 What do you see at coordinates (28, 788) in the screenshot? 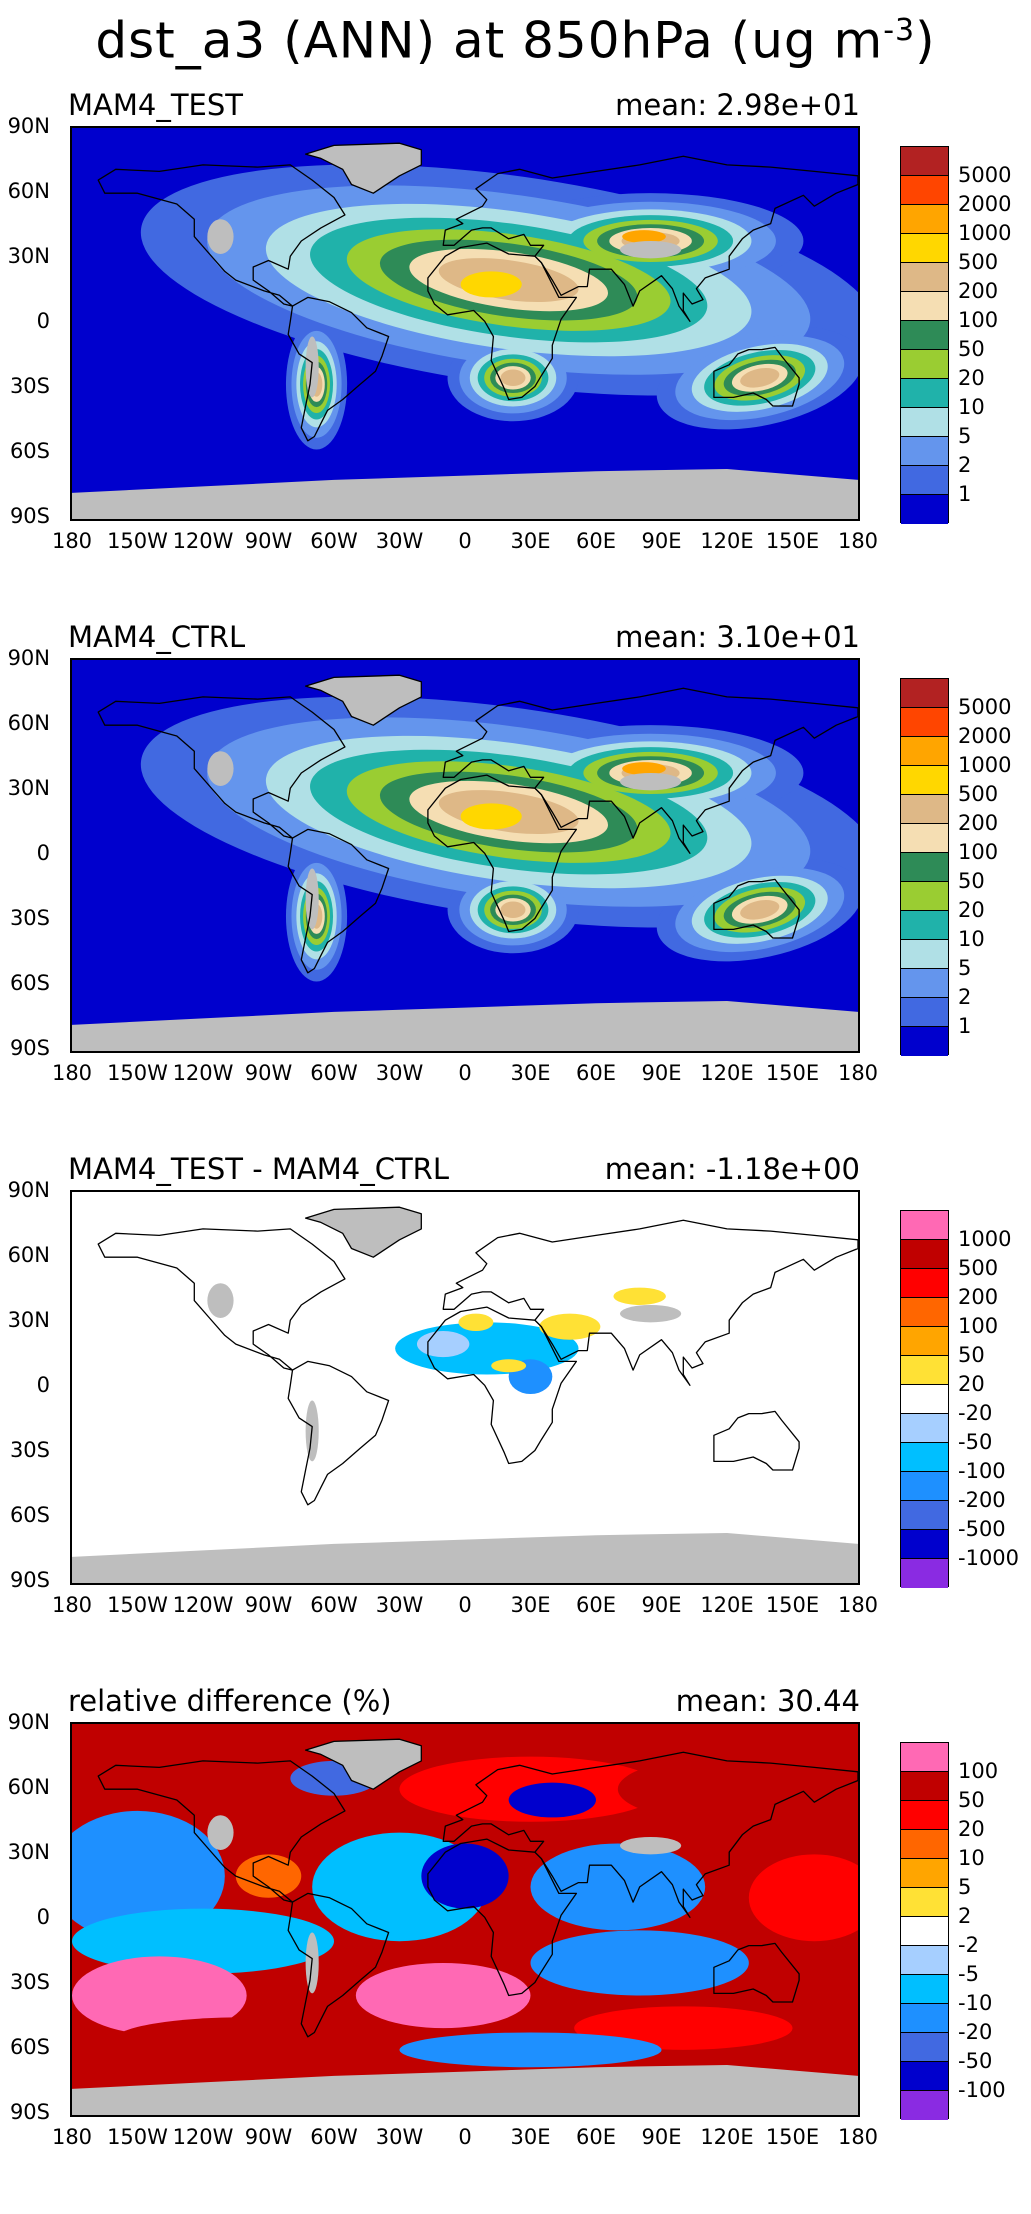
I see `lat-tick-label: 30N` at bounding box center [28, 788].